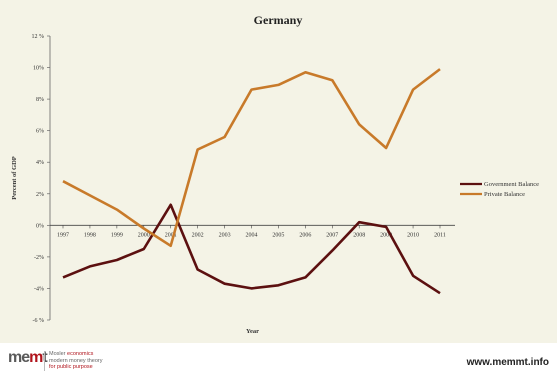 This screenshot has height=383, width=557. Describe the element at coordinates (39, 258) in the screenshot. I see `y-tick-label: -2%` at that location.